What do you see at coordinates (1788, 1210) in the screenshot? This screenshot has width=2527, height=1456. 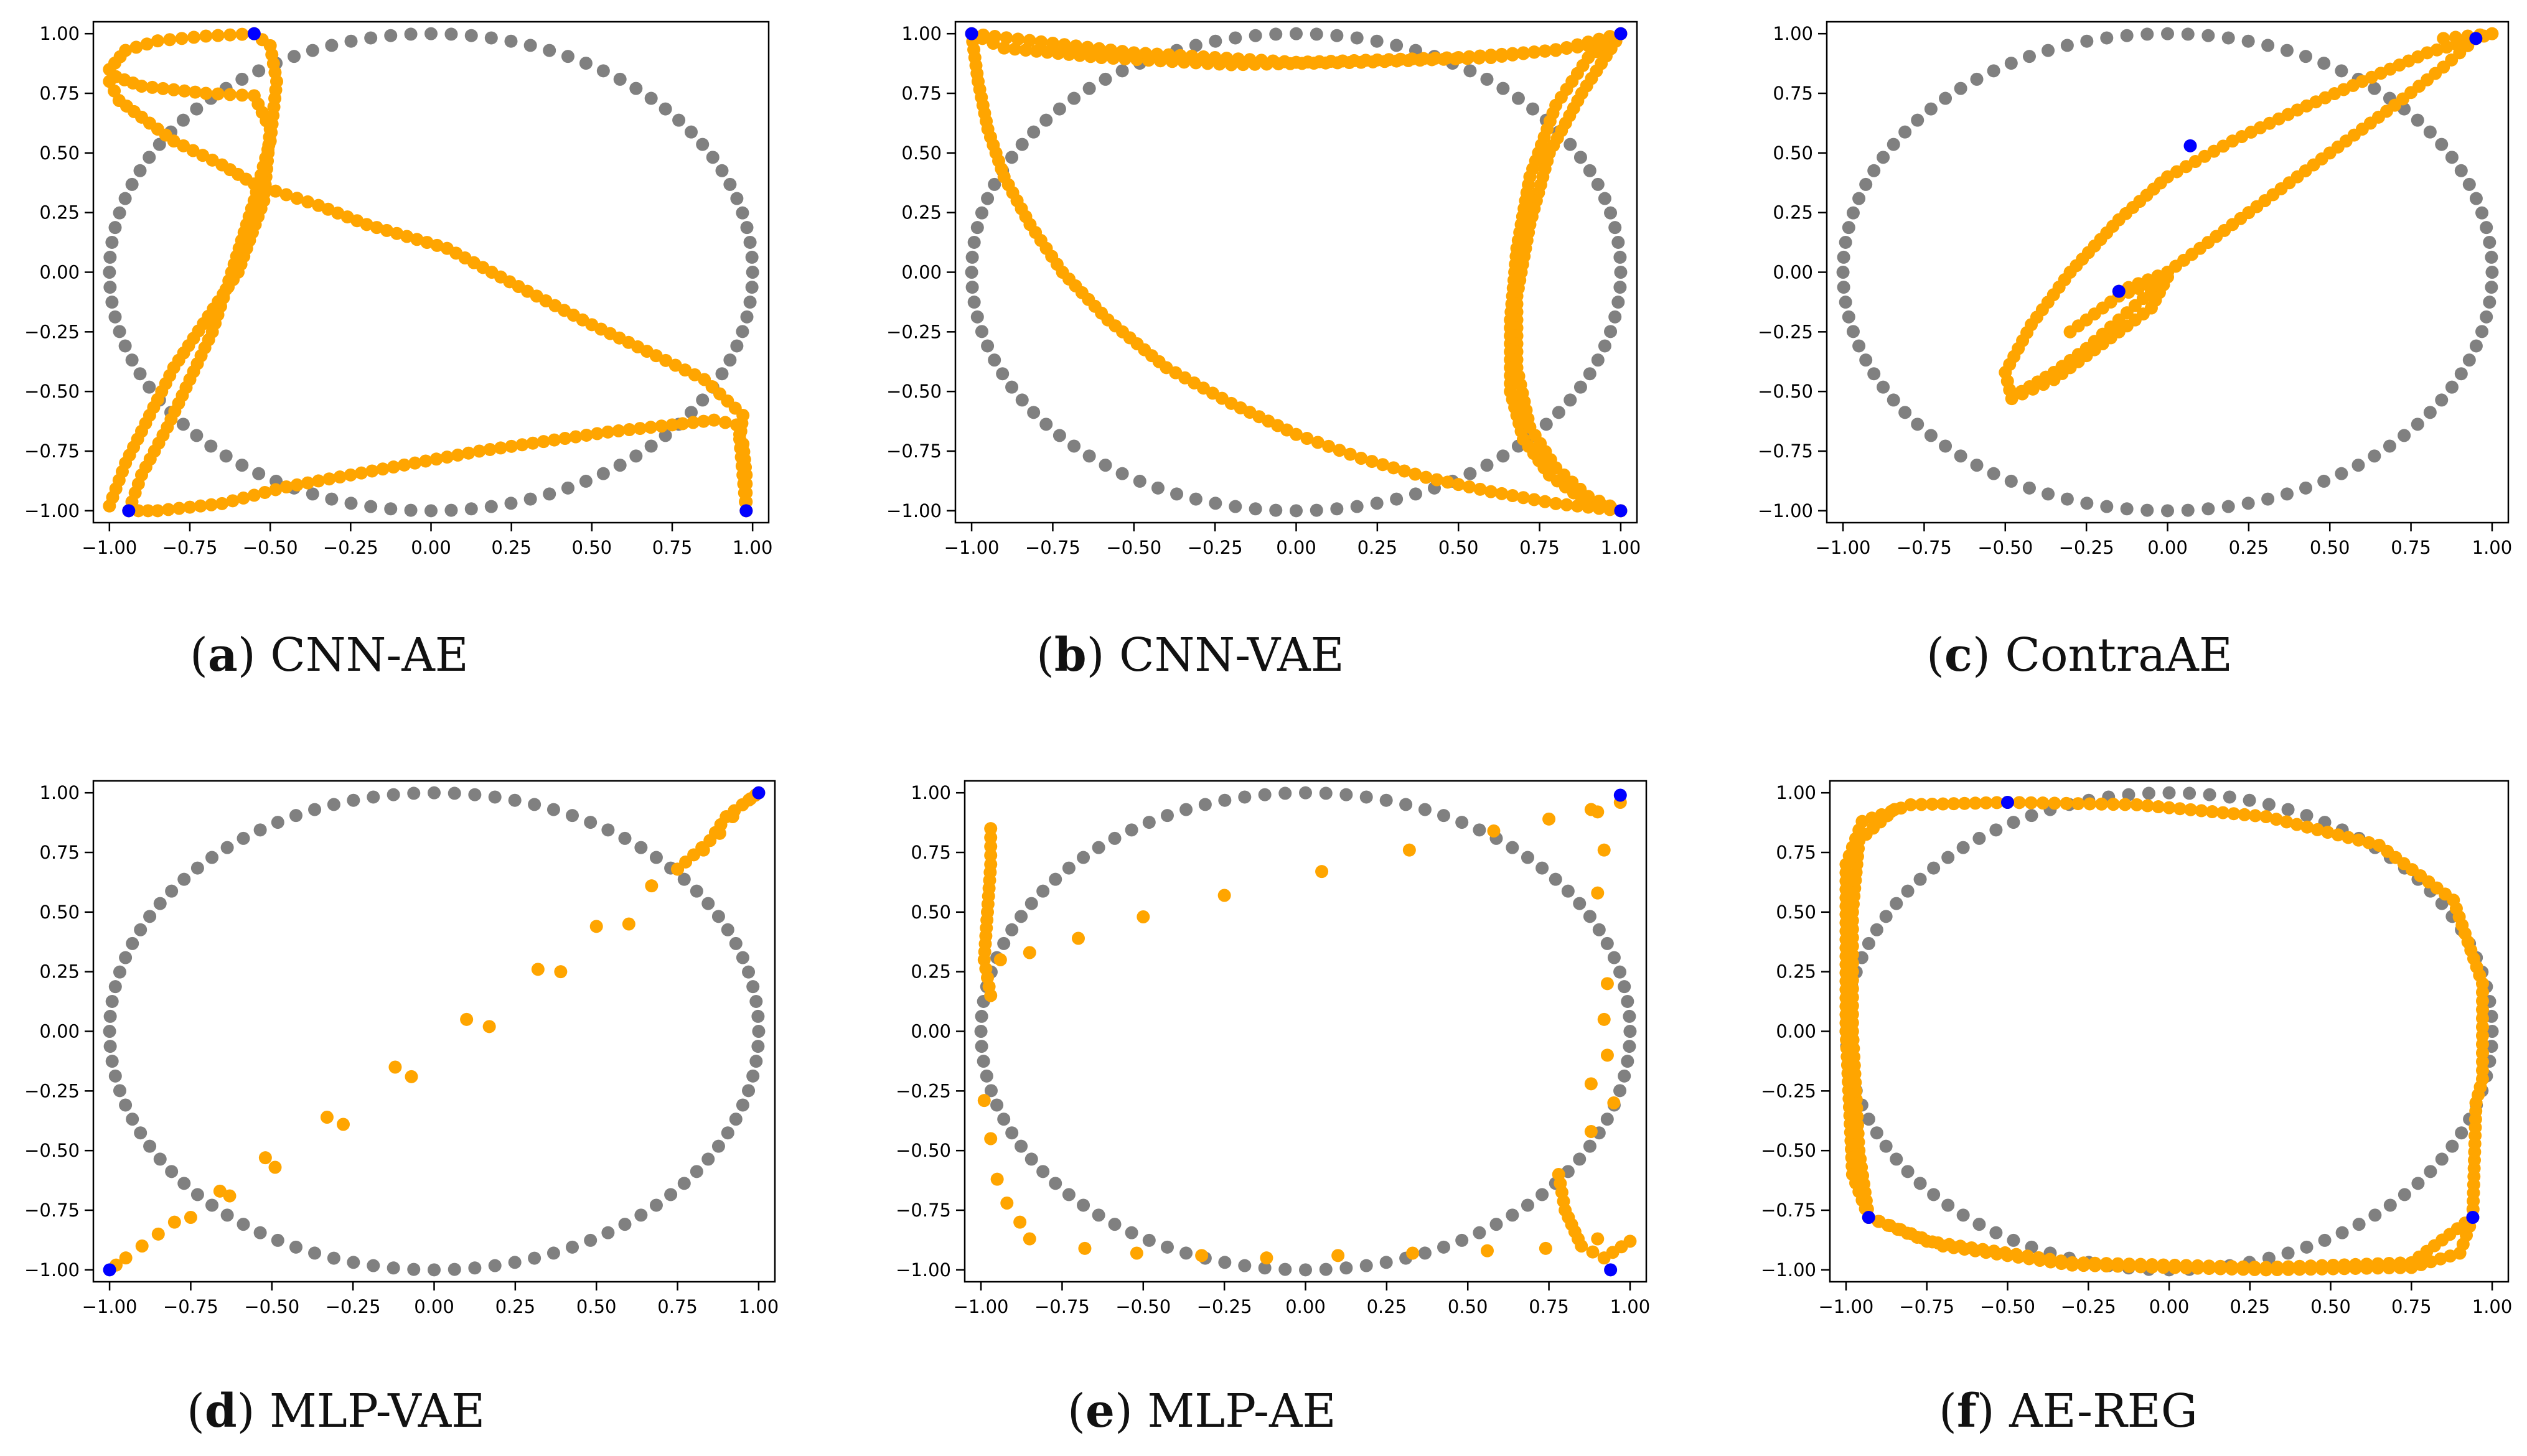 I see `y-tick-label: −0.75` at bounding box center [1788, 1210].